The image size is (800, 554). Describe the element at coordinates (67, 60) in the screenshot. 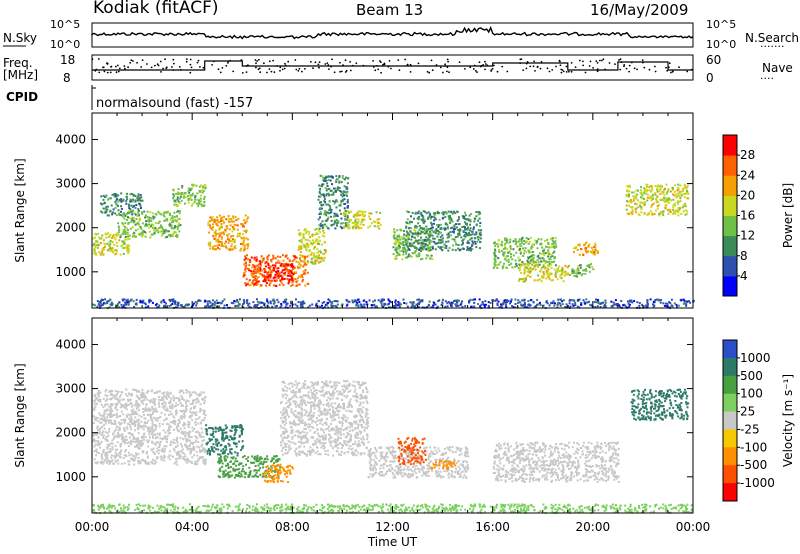

I see `freq-tick-top: 18` at that location.